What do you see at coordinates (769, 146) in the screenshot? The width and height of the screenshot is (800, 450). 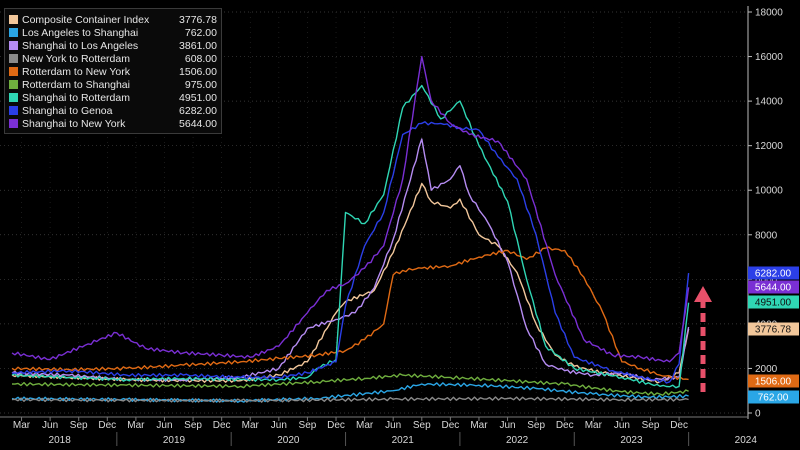 I see `y-tick-label: 12000` at bounding box center [769, 146].